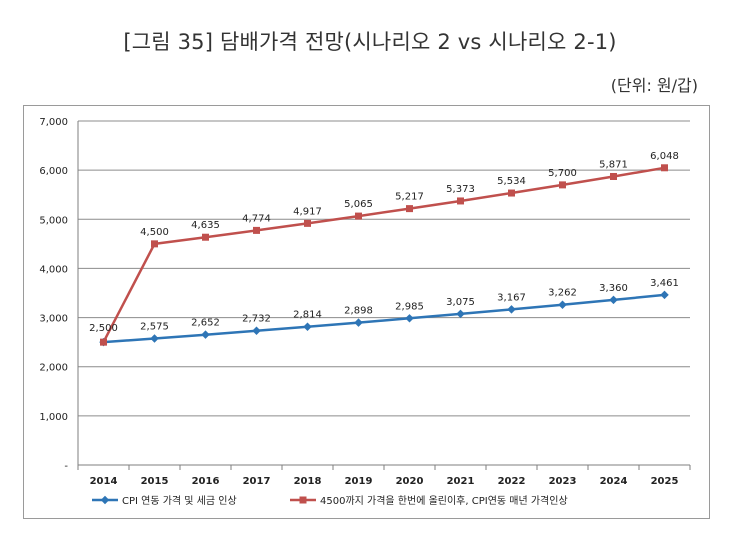  Describe the element at coordinates (444, 501) in the screenshot. I see `legend-label-series-2: 4500까지 가격을 한번에 올린이후, CPI연동 매년 가격인상` at that location.